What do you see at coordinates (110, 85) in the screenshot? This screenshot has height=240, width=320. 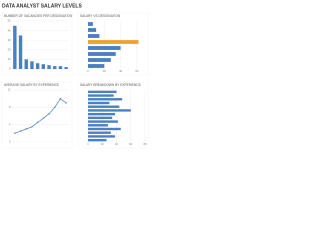 I see `chart-title: SALARY BREAKDOWN BY EXPERIENCE` at bounding box center [110, 85].